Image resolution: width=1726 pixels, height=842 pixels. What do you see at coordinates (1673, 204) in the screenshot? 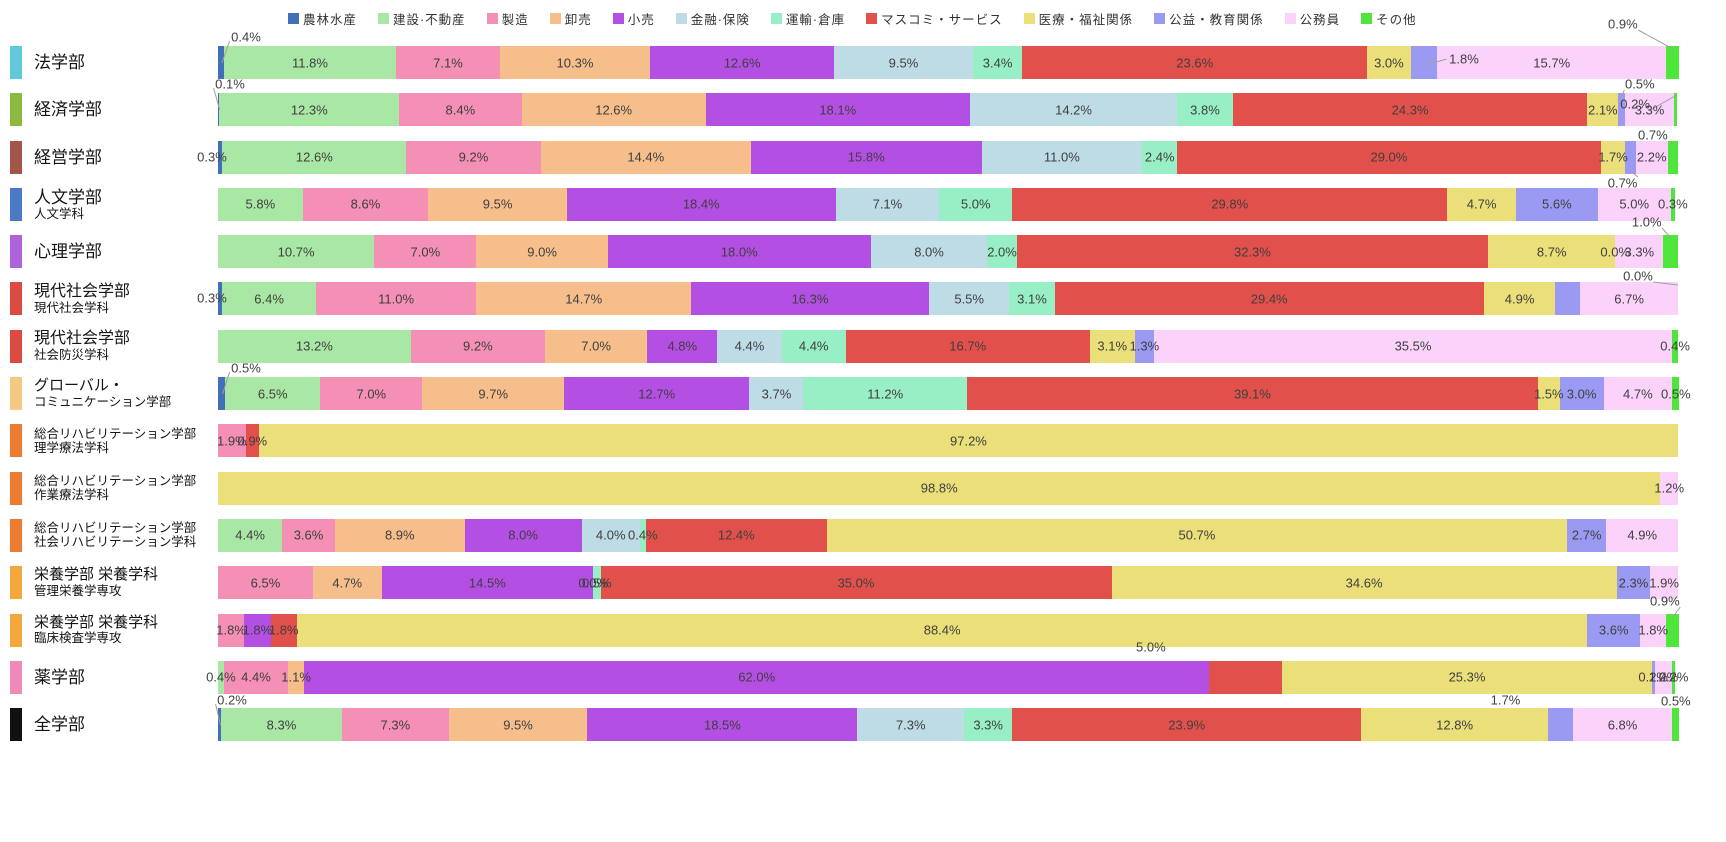
I see `value-label-その他: 0.3%` at bounding box center [1673, 204].